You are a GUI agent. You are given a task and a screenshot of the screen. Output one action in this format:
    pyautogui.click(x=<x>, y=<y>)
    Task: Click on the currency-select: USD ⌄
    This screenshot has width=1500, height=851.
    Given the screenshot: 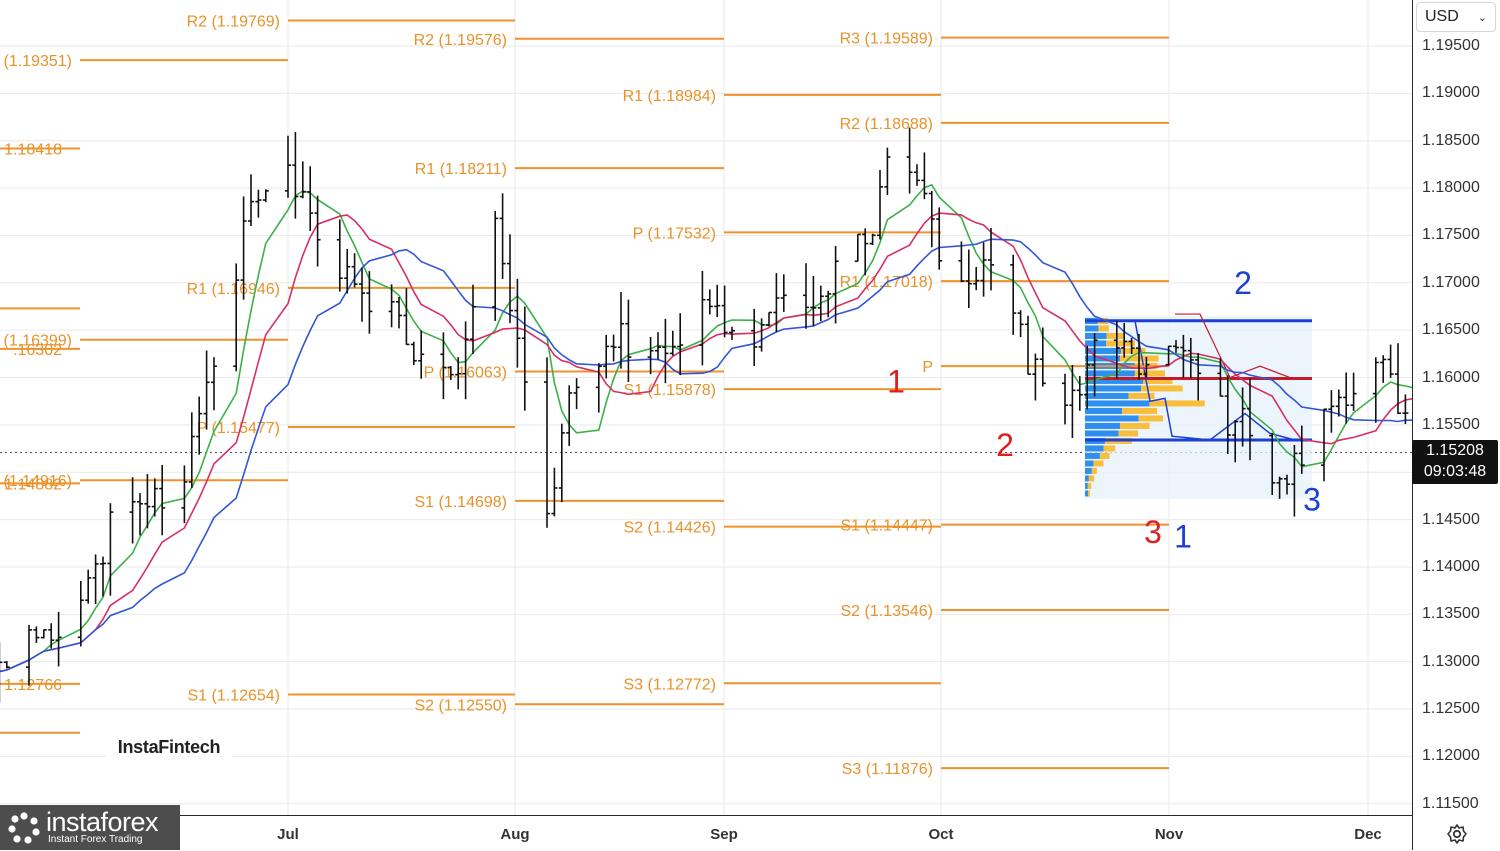 What is the action you would take?
    pyautogui.click(x=1456, y=17)
    